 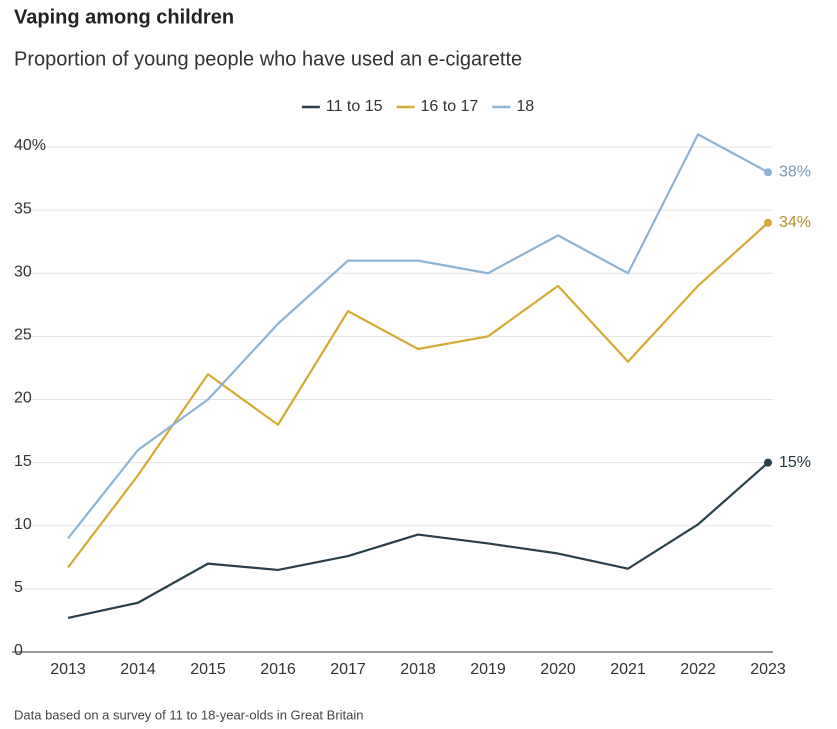 I want to click on chart-title: Vaping among children, so click(x=124, y=17).